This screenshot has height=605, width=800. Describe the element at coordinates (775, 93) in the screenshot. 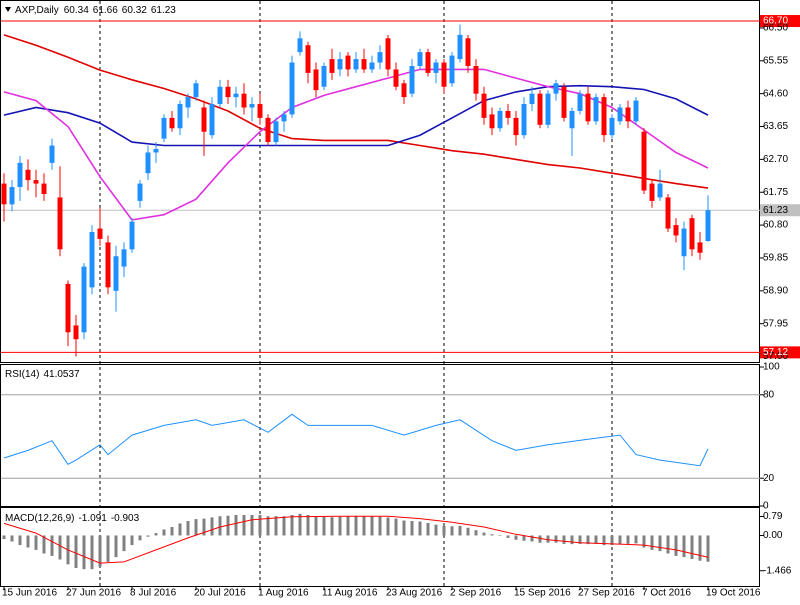

I see `y-tick-label: 64.60` at that location.